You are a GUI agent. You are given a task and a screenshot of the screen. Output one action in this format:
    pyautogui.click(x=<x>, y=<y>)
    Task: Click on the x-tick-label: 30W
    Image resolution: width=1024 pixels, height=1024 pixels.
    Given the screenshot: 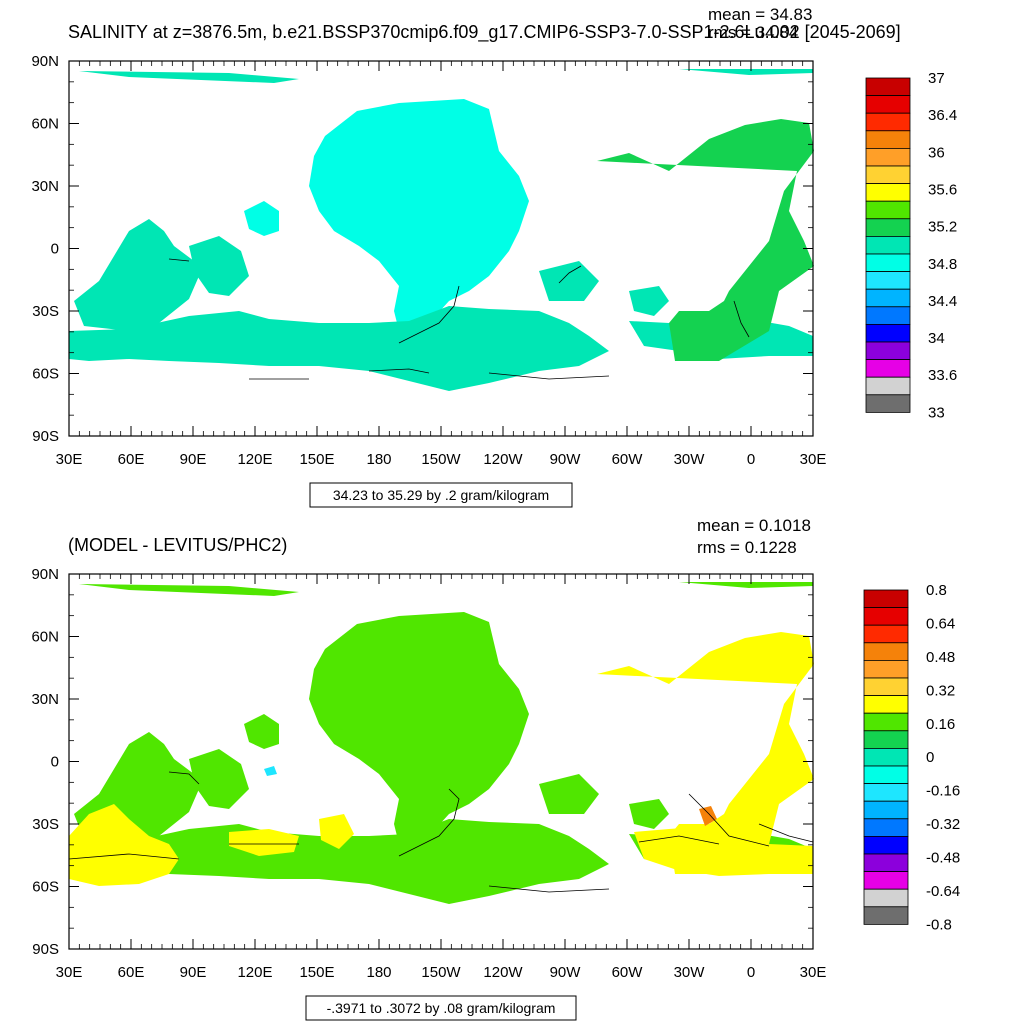 What is the action you would take?
    pyautogui.click(x=690, y=972)
    